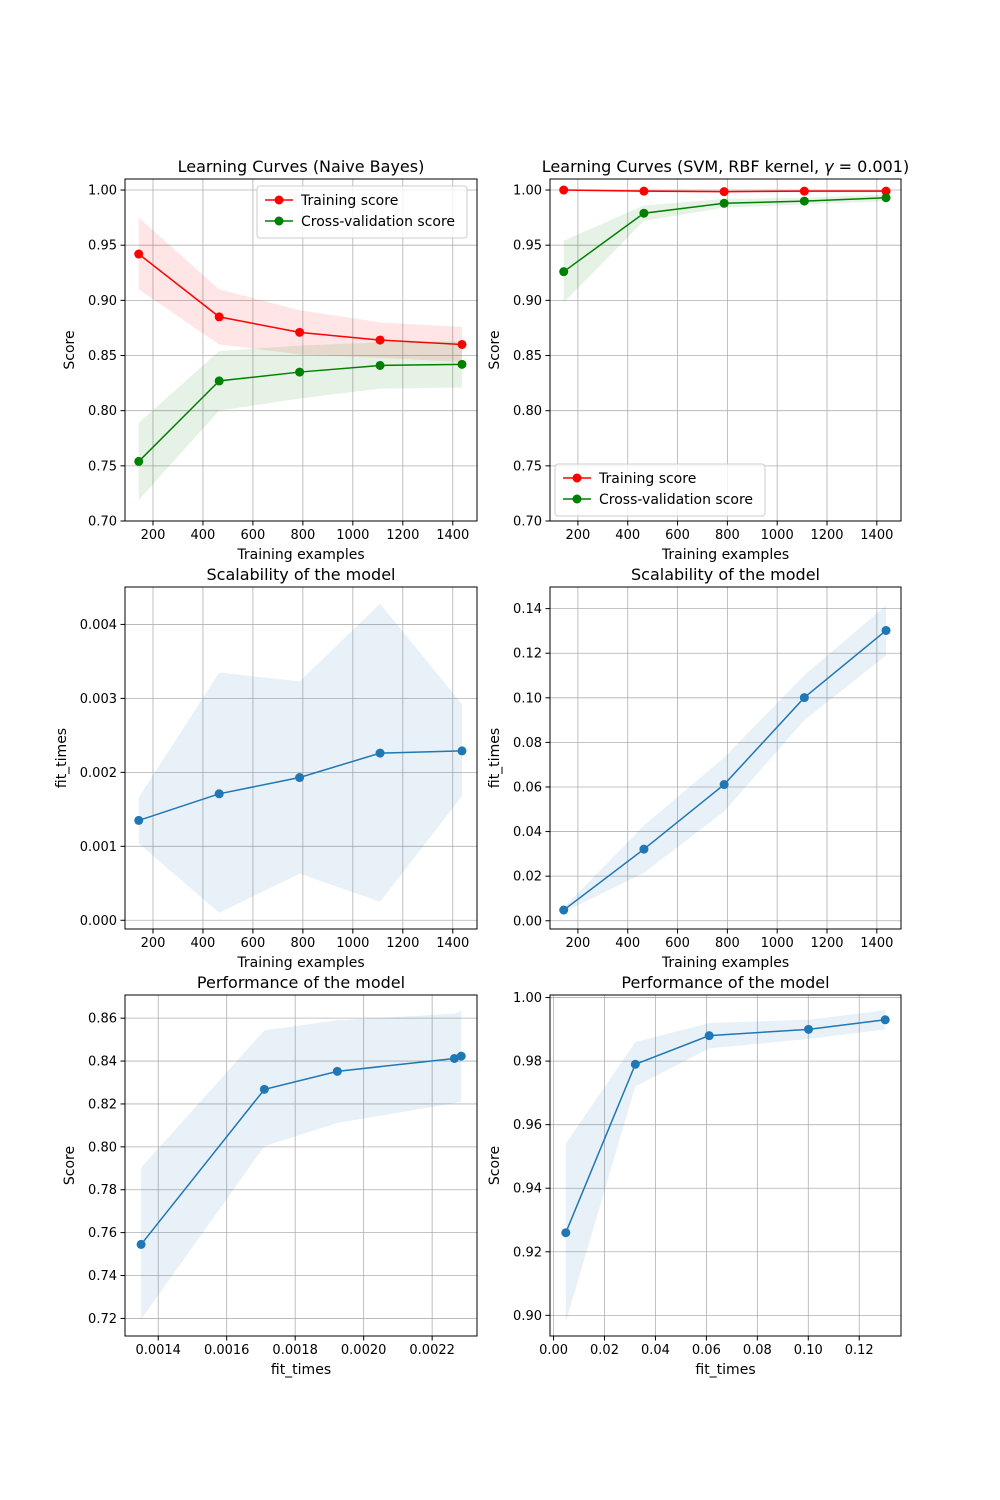  I want to click on y-tick-label: 0.76, so click(102, 1233).